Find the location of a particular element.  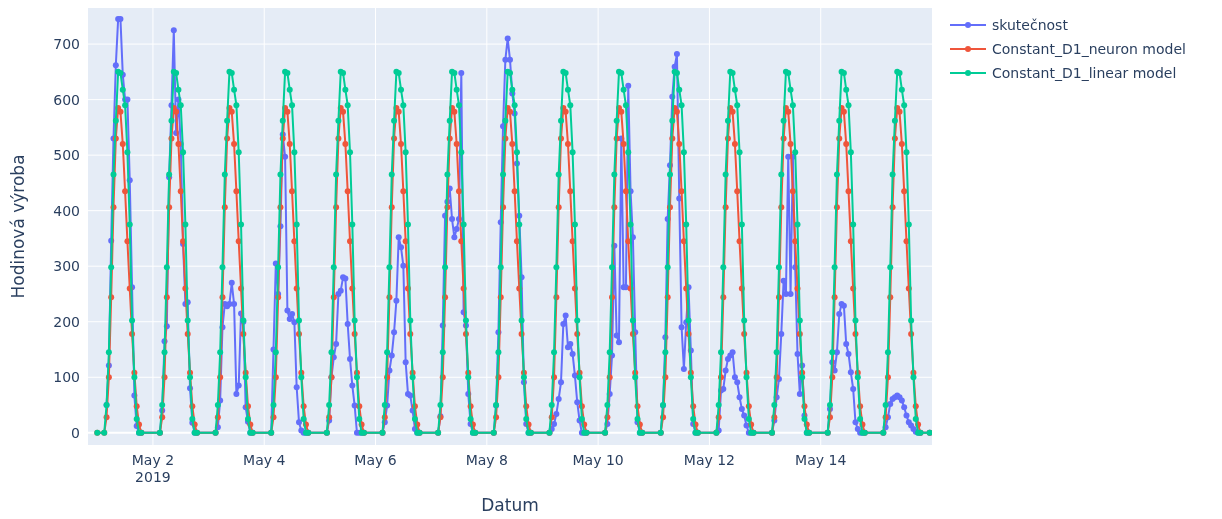

x-tick-label: May 4 is located at coordinates (264, 460).